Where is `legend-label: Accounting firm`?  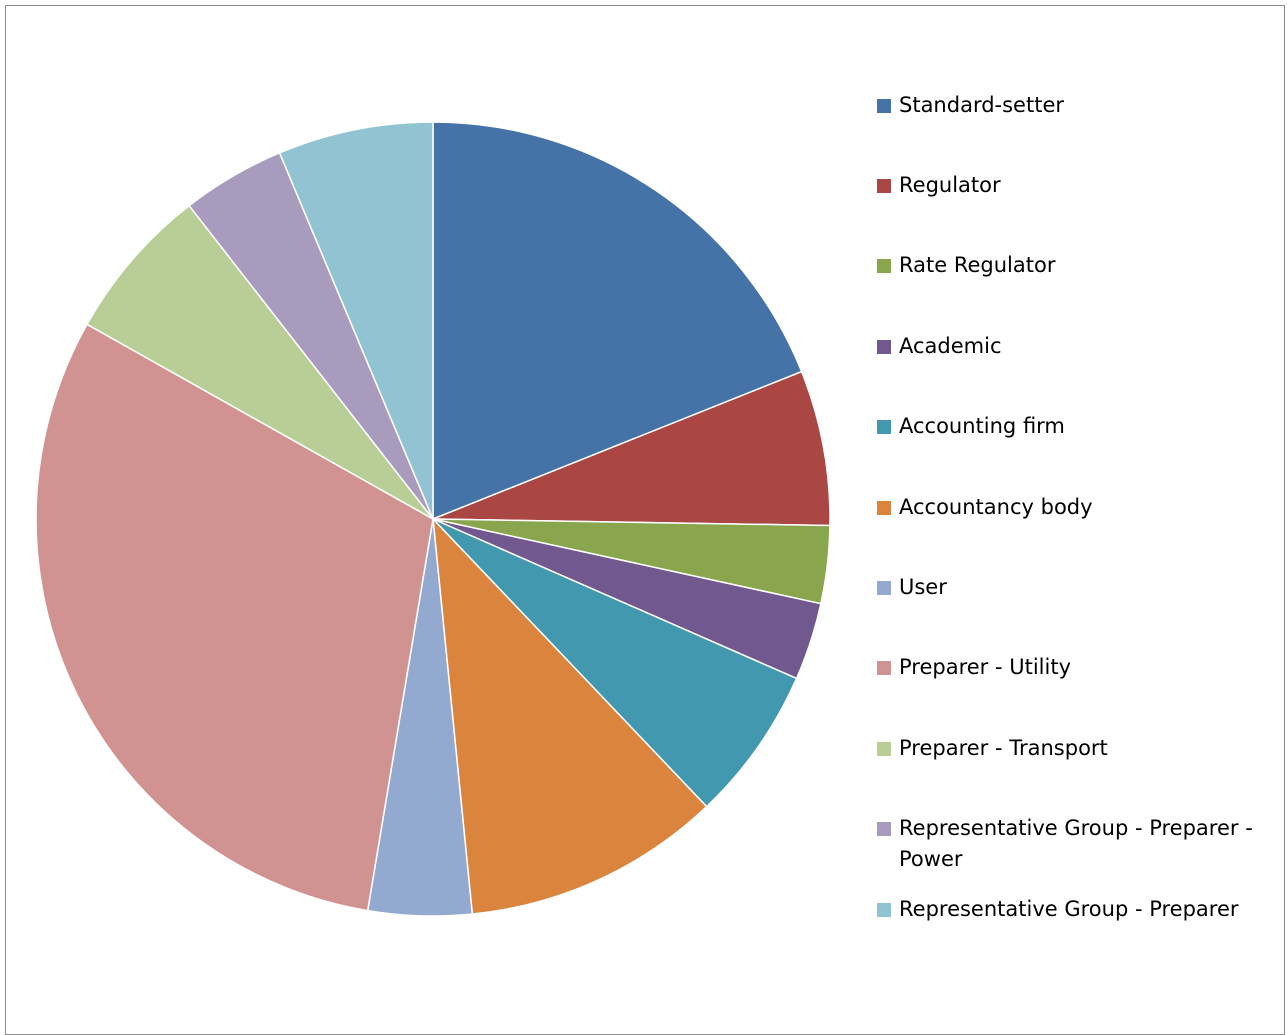
legend-label: Accounting firm is located at coordinates (982, 426).